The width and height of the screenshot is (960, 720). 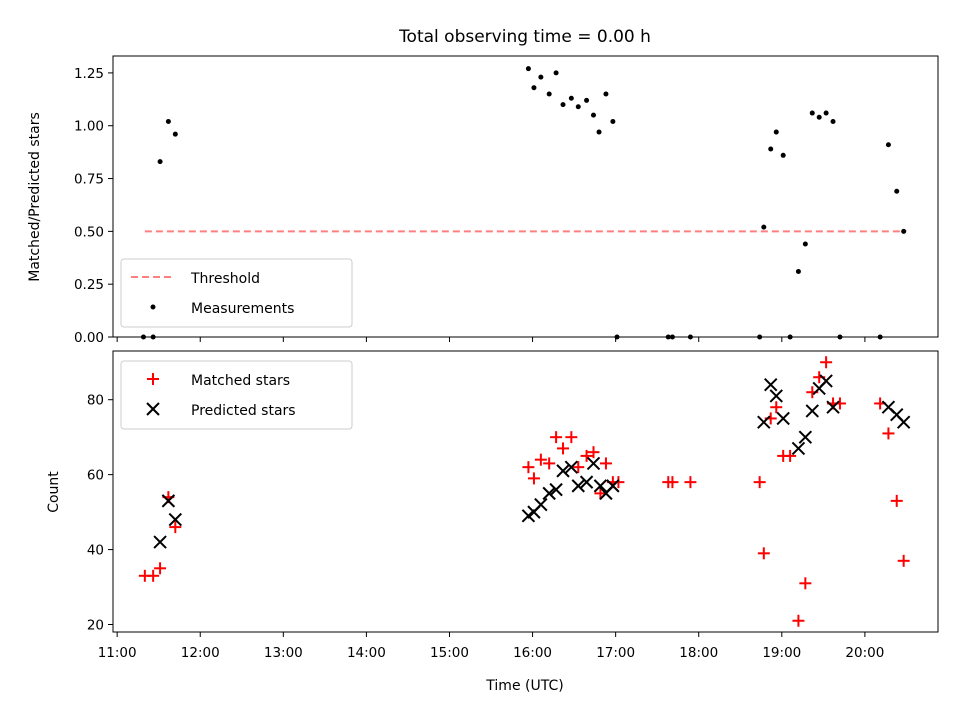 What do you see at coordinates (35, 197) in the screenshot?
I see `top-y-axis-label: Matched/Predicted stars` at bounding box center [35, 197].